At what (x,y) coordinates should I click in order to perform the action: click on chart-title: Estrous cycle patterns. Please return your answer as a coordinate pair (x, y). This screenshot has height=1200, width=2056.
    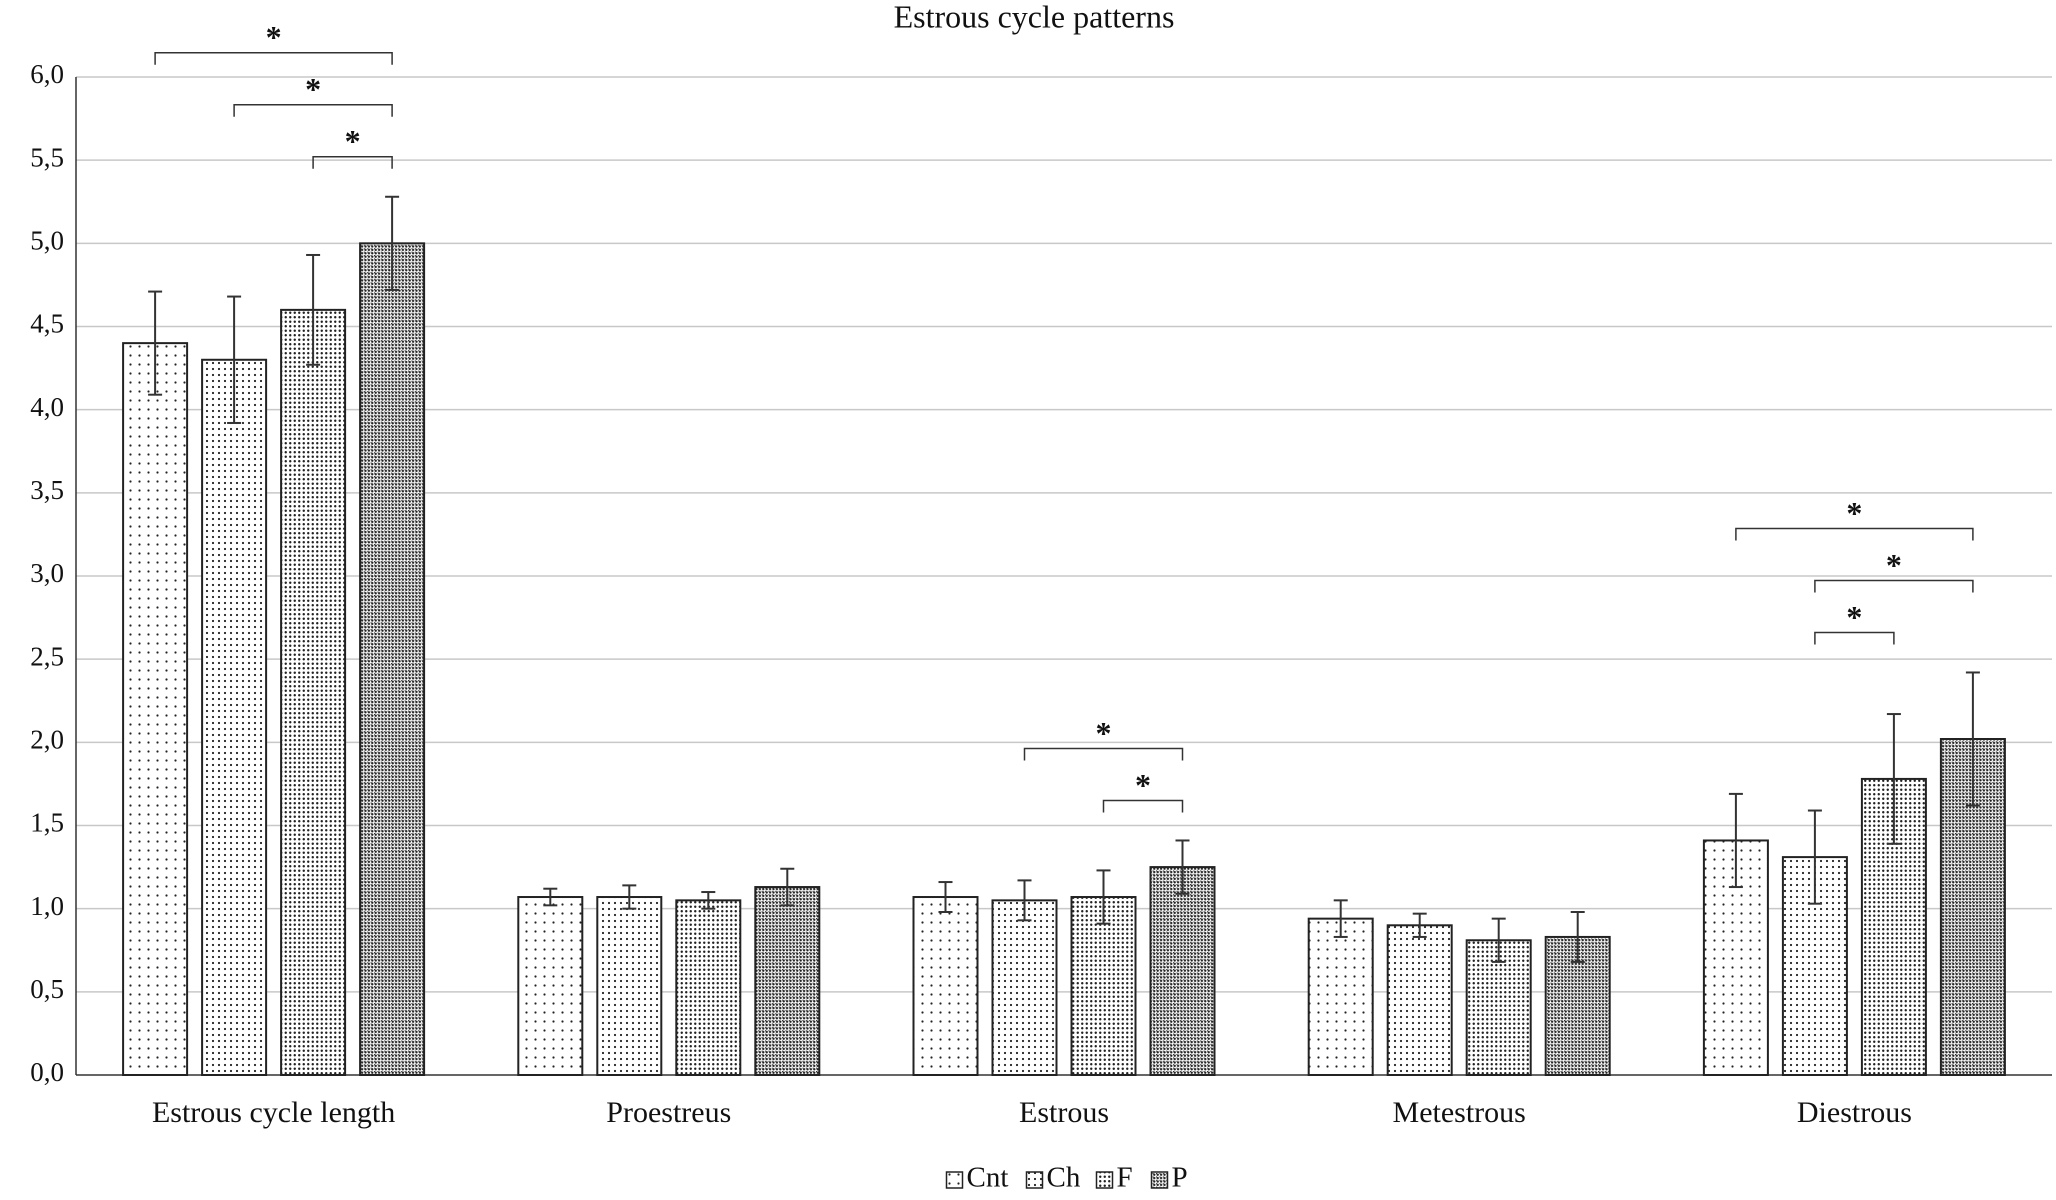
    Looking at the image, I should click on (1034, 17).